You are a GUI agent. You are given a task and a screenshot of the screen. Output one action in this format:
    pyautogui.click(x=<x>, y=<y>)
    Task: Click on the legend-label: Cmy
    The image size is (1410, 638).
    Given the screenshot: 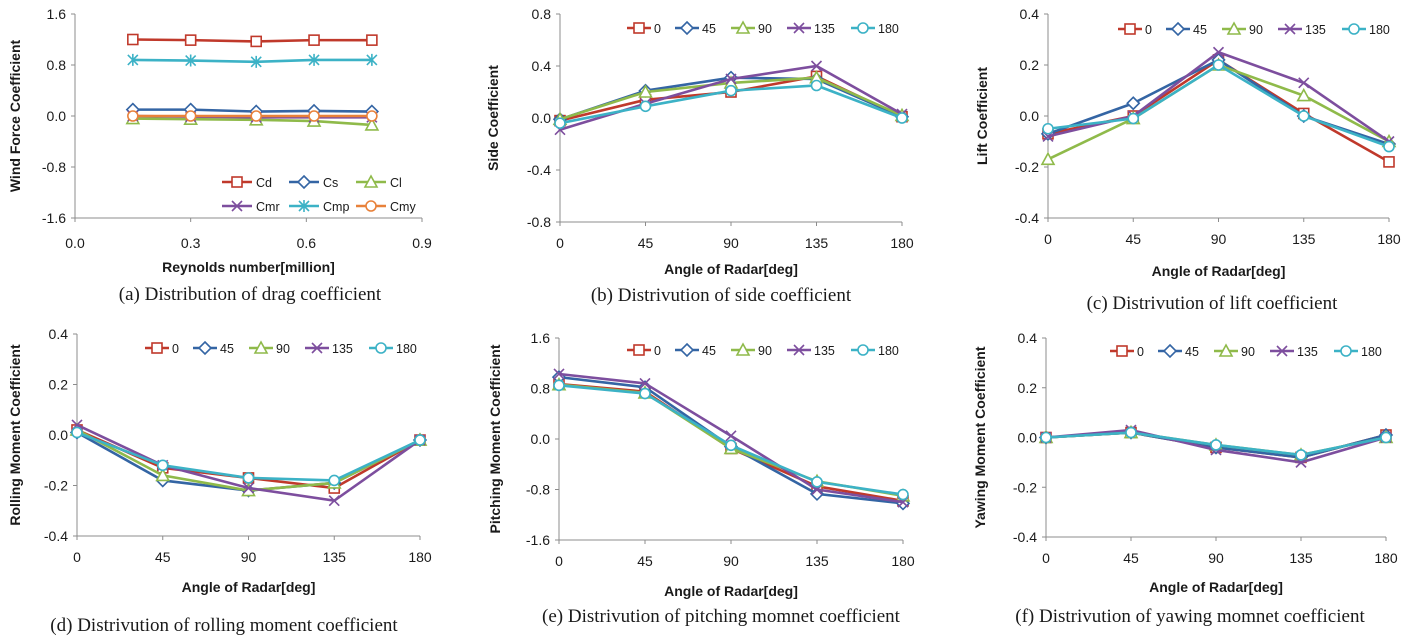 What is the action you would take?
    pyautogui.click(x=403, y=207)
    